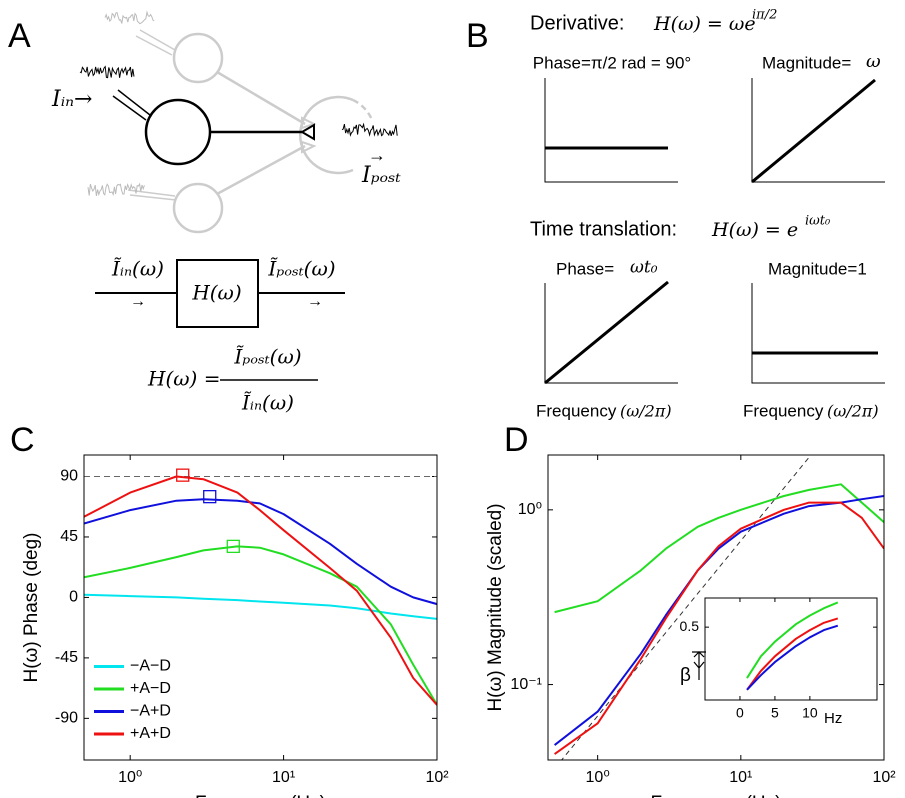 The width and height of the screenshot is (905, 798). Describe the element at coordinates (606, 332) in the screenshot. I see `phase-line` at that location.